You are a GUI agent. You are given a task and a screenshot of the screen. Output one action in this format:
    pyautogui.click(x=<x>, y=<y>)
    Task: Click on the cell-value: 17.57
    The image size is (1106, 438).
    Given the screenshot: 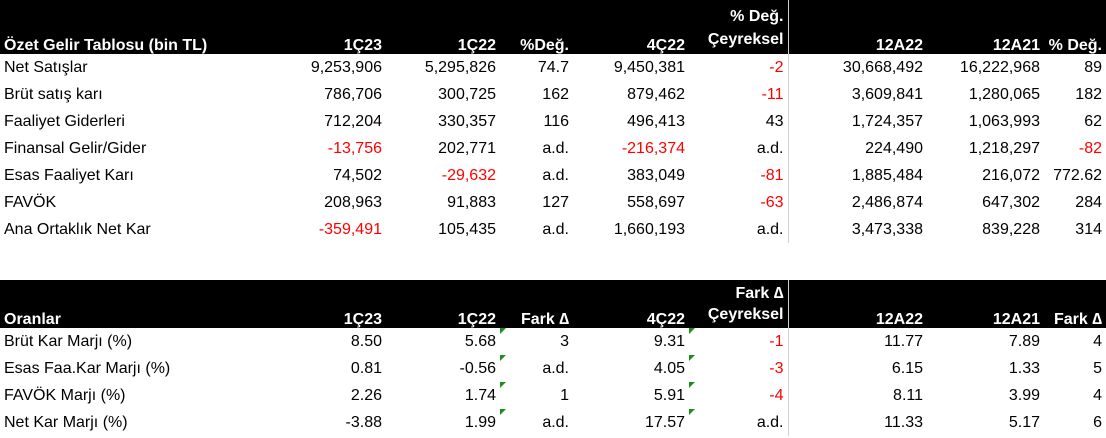 What is the action you would take?
    pyautogui.click(x=664, y=422)
    